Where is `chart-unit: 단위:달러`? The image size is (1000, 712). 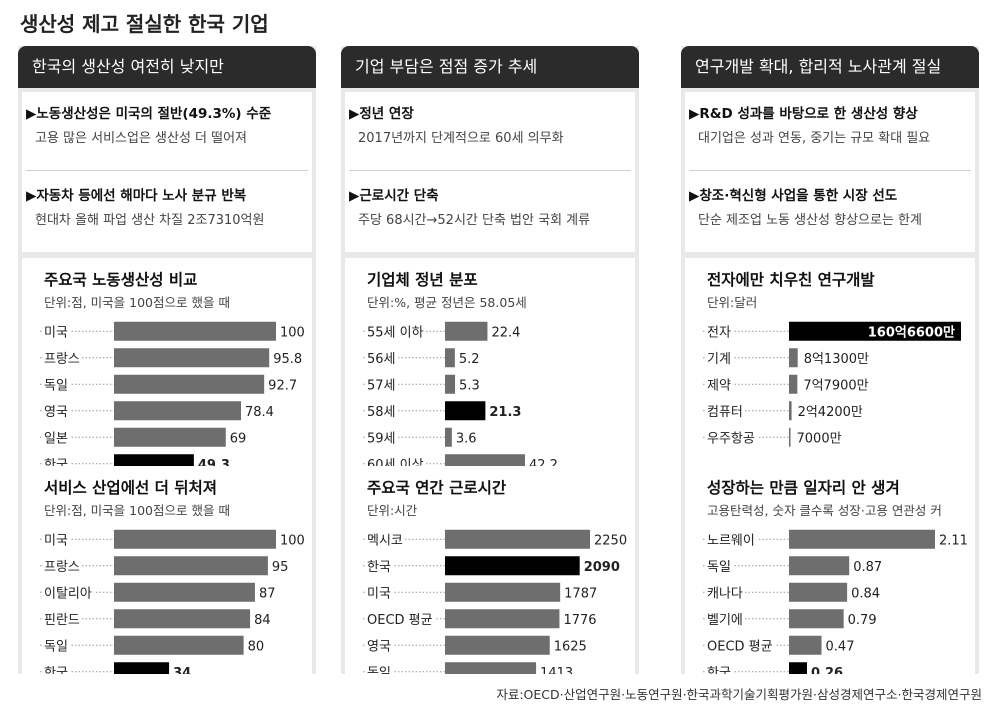
chart-unit: 단위:달러 is located at coordinates (732, 302).